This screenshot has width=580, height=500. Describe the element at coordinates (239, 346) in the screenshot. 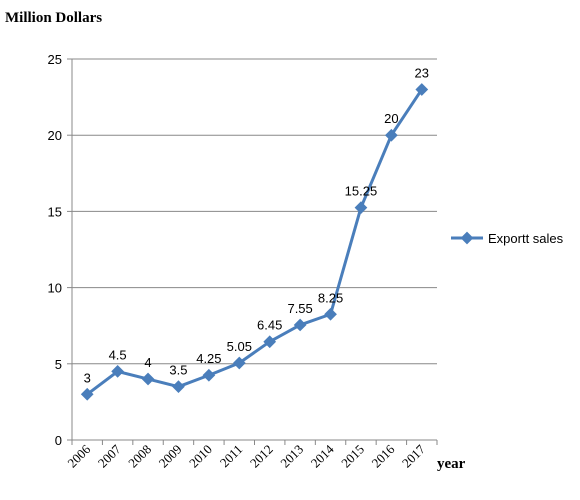

I see `data-label: 5.05` at that location.